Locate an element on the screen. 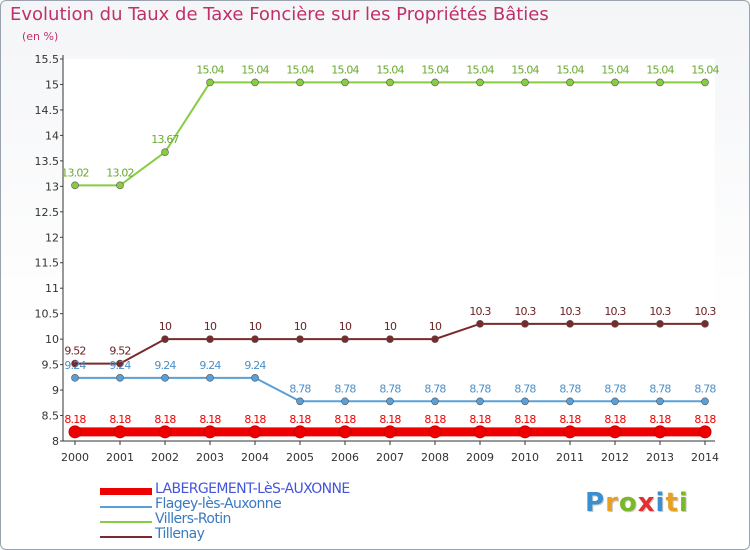 This screenshot has width=750, height=550. y-tick-label: 12.5 is located at coordinates (47, 212).